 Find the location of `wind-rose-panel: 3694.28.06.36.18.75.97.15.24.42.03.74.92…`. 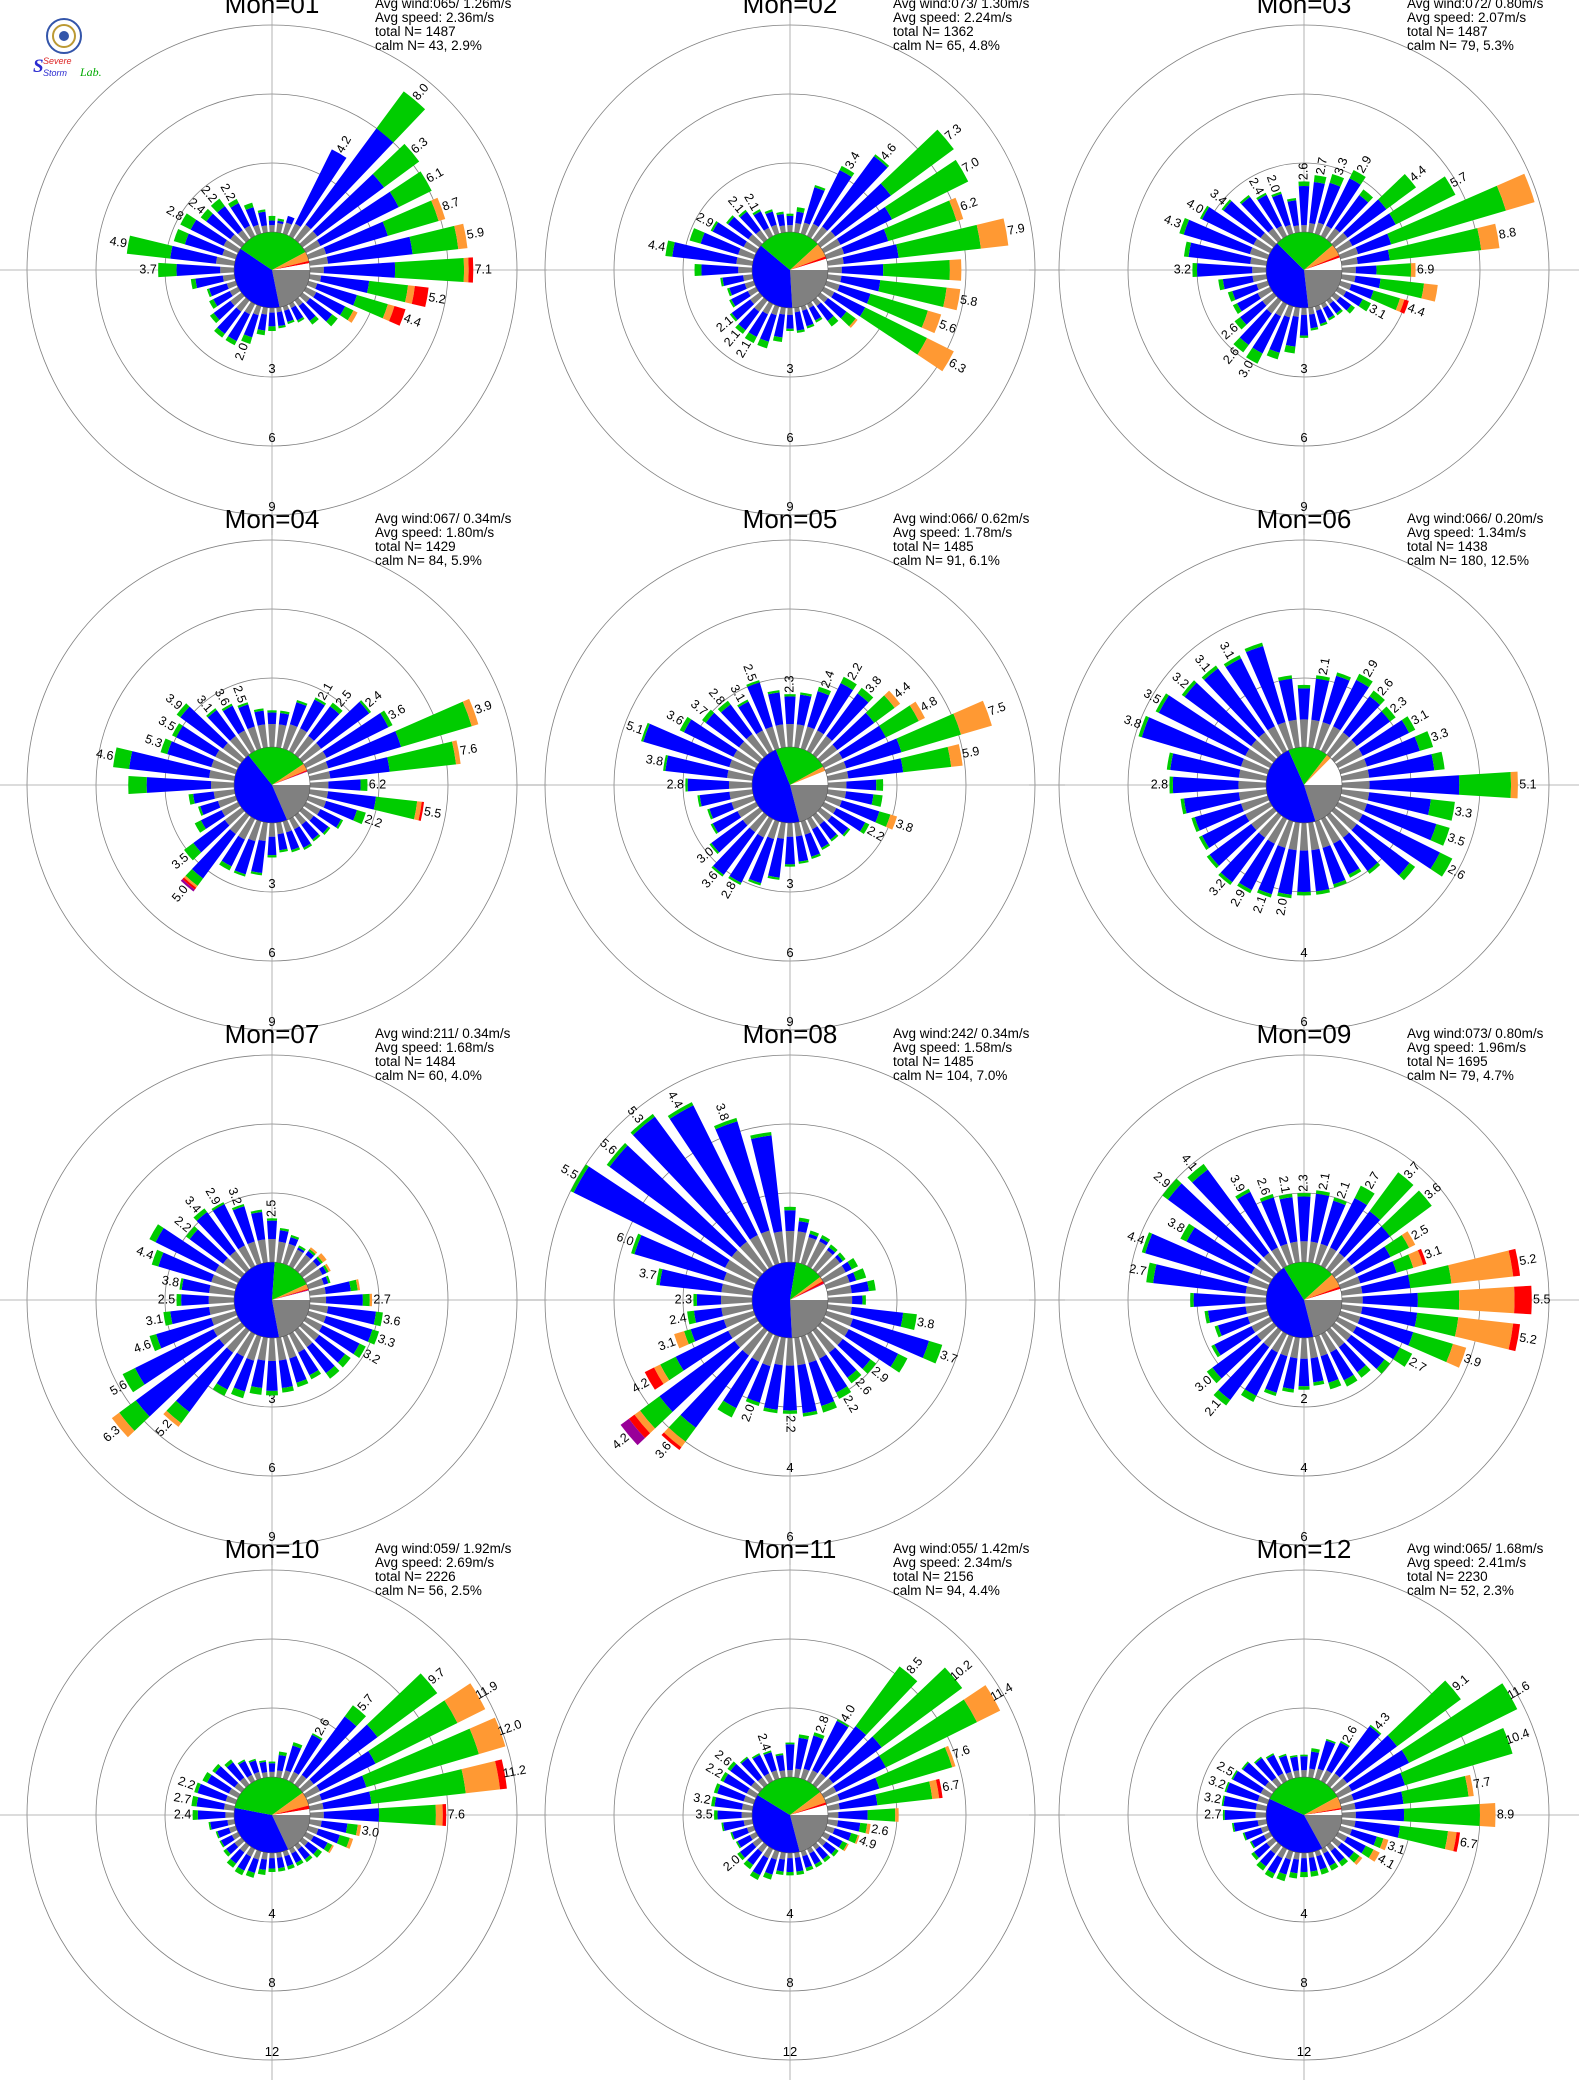

wind-rose-panel: 3694.28.06.36.18.75.97.15.24.42.03.74.92… is located at coordinates (273, 267).